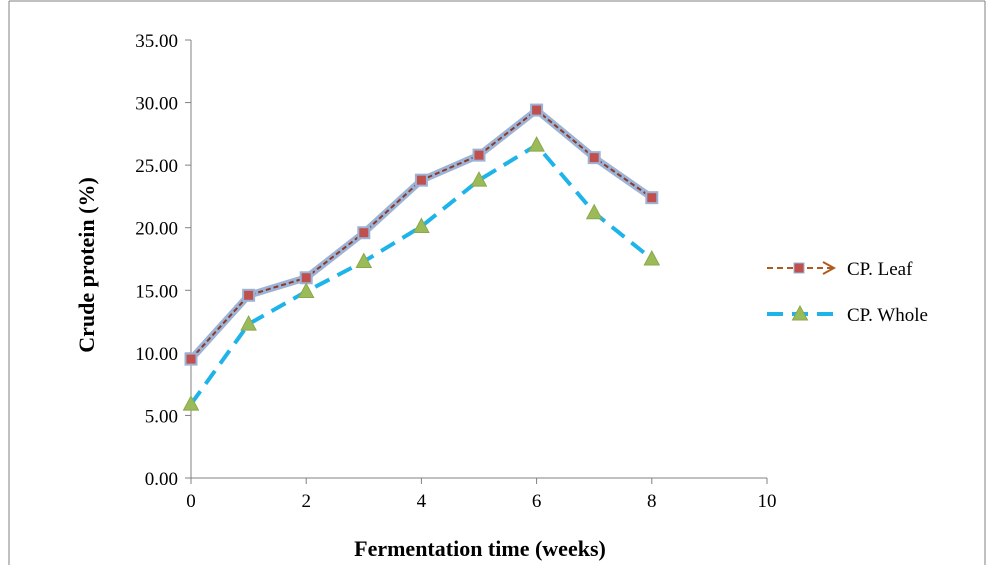  I want to click on y-tick-label: 25.00, so click(156, 166).